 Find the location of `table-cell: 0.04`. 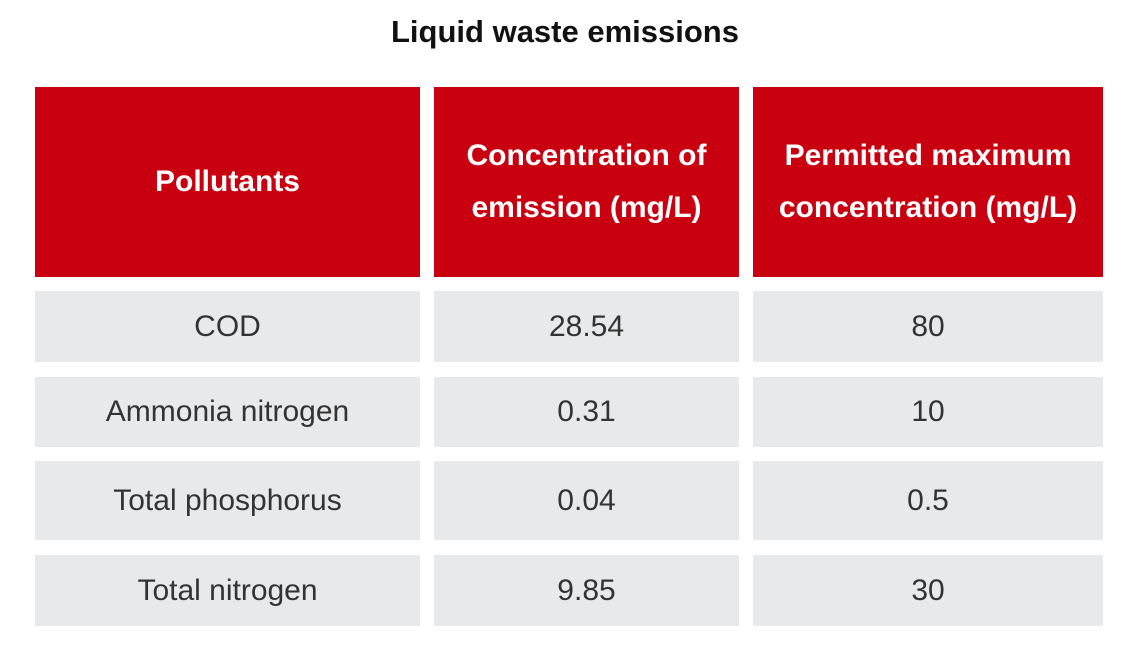

table-cell: 0.04 is located at coordinates (586, 500).